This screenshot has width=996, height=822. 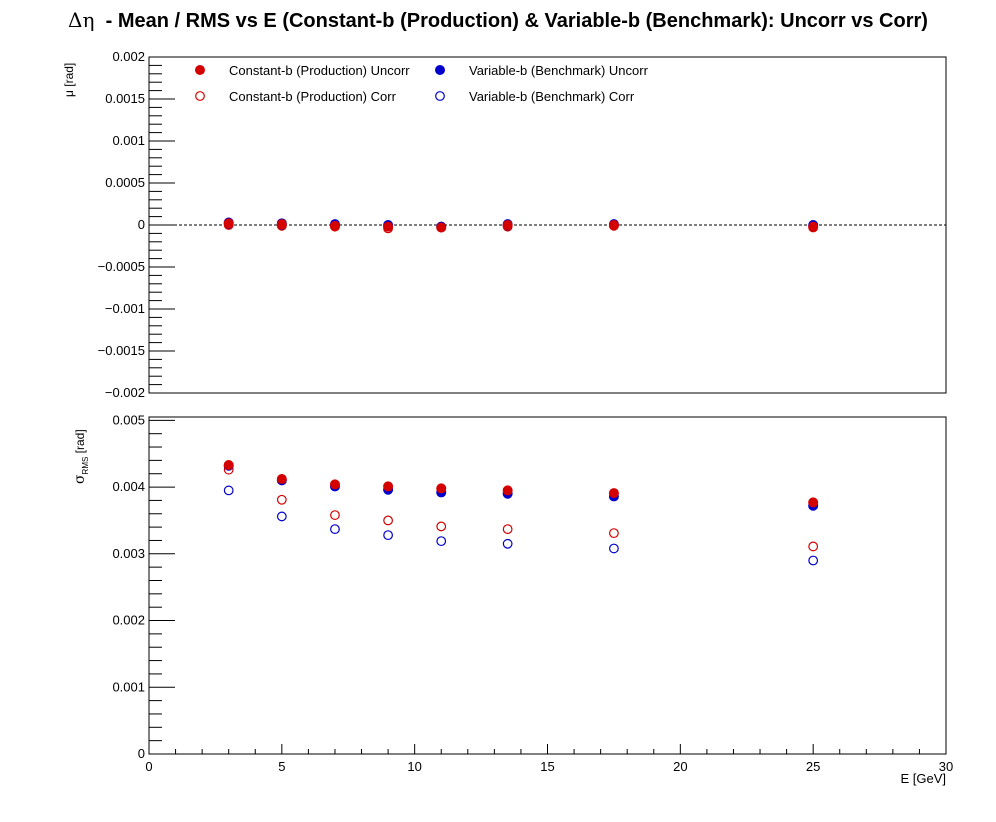 What do you see at coordinates (121, 350) in the screenshot?
I see `y-tick-label: −0.0015` at bounding box center [121, 350].